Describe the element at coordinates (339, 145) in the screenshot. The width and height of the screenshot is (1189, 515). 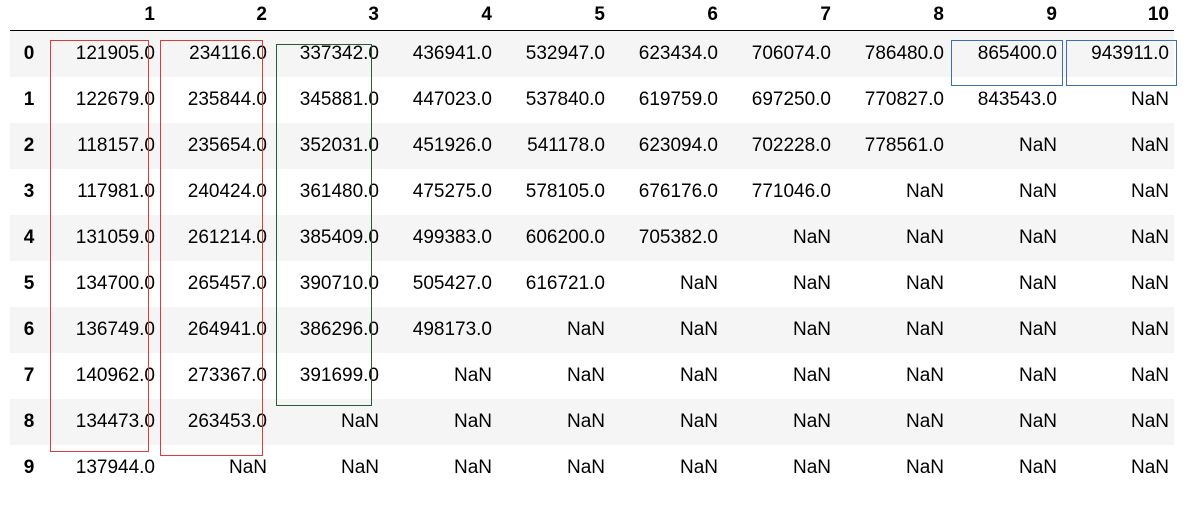
I see `table-cell: 352031.0` at that location.